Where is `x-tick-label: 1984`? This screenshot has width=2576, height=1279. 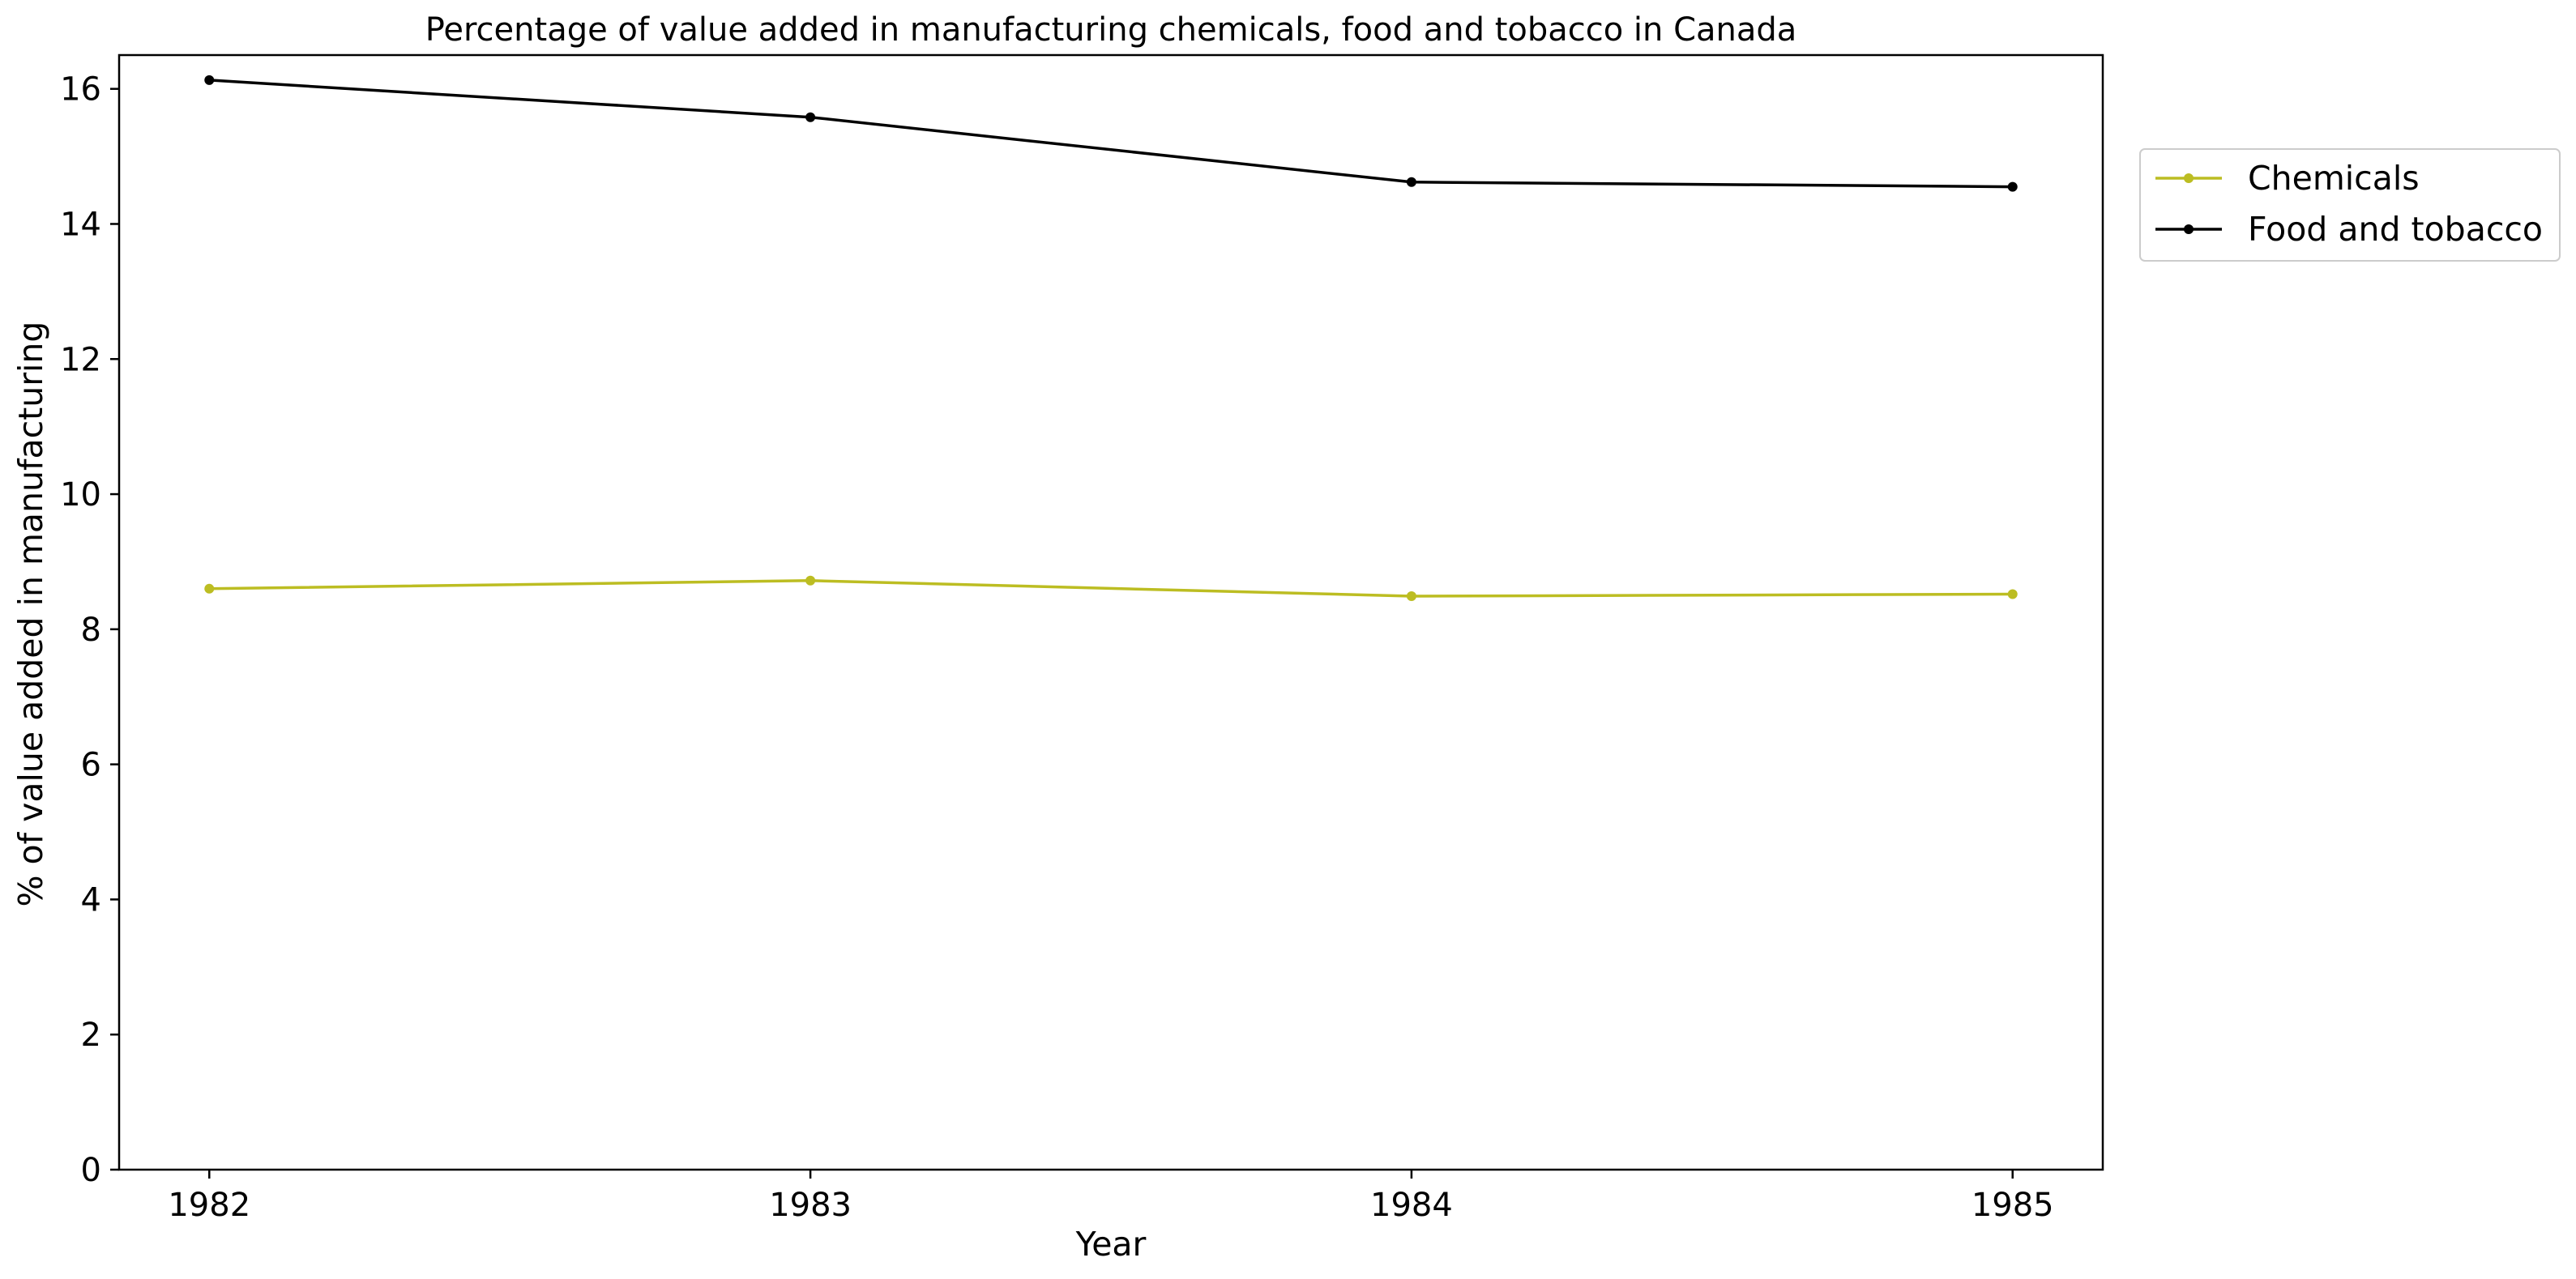 x-tick-label: 1984 is located at coordinates (1411, 1205).